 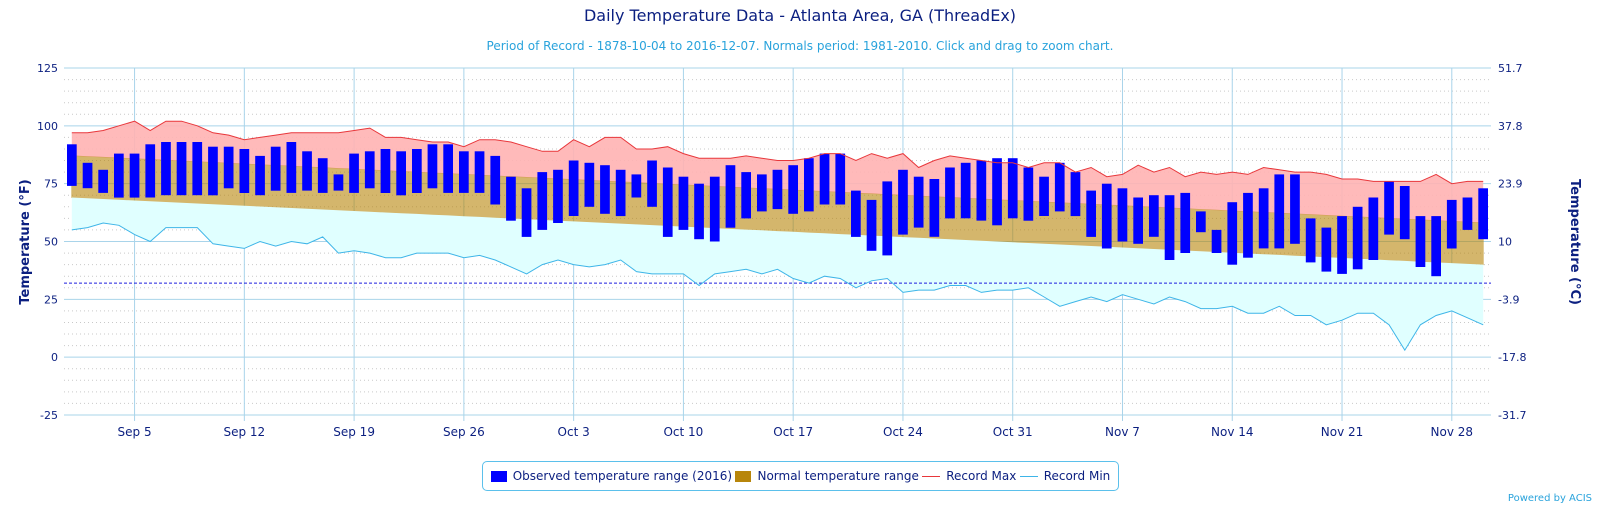 What do you see at coordinates (1064, 476) in the screenshot?
I see `legend-item-record-min: Record Min` at bounding box center [1064, 476].